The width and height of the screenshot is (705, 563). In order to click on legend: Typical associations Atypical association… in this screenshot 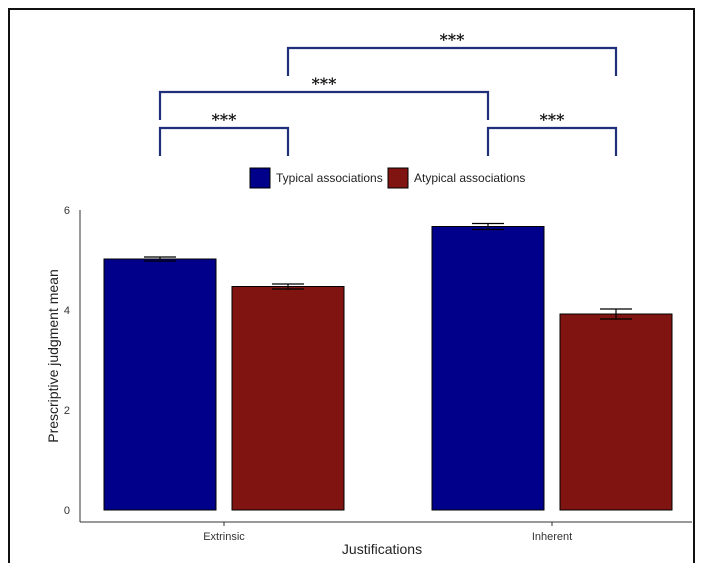, I will do `click(387, 178)`.